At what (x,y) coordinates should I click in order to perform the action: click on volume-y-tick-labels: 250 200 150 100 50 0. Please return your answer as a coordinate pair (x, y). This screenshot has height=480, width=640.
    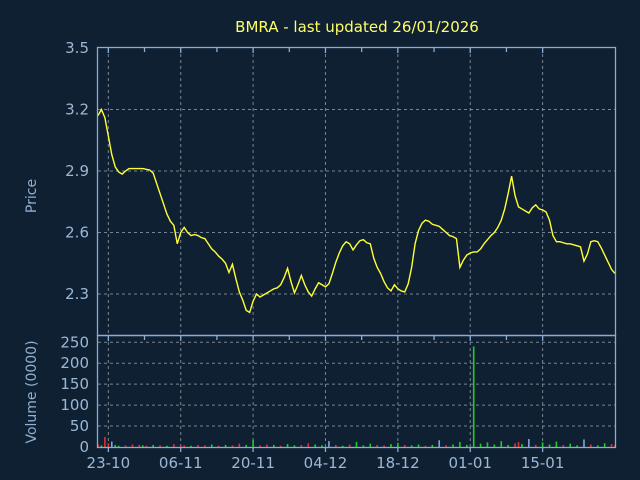
    Looking at the image, I should click on (74, 394).